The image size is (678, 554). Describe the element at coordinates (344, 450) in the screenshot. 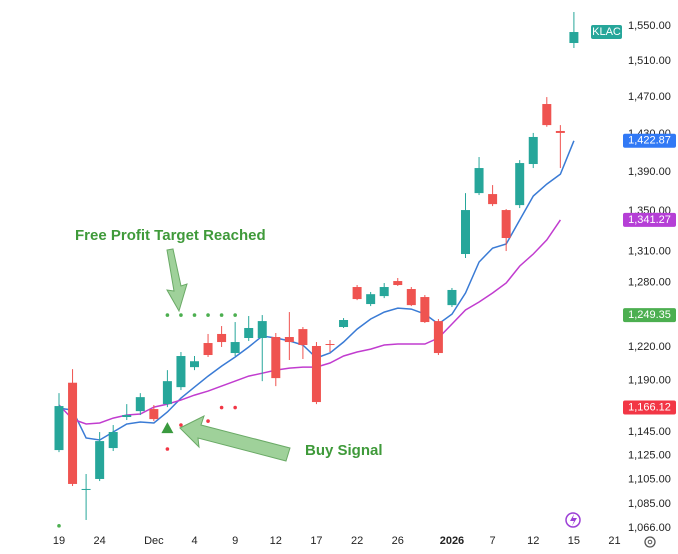

I see `buy-annotation: Buy Signal` at that location.